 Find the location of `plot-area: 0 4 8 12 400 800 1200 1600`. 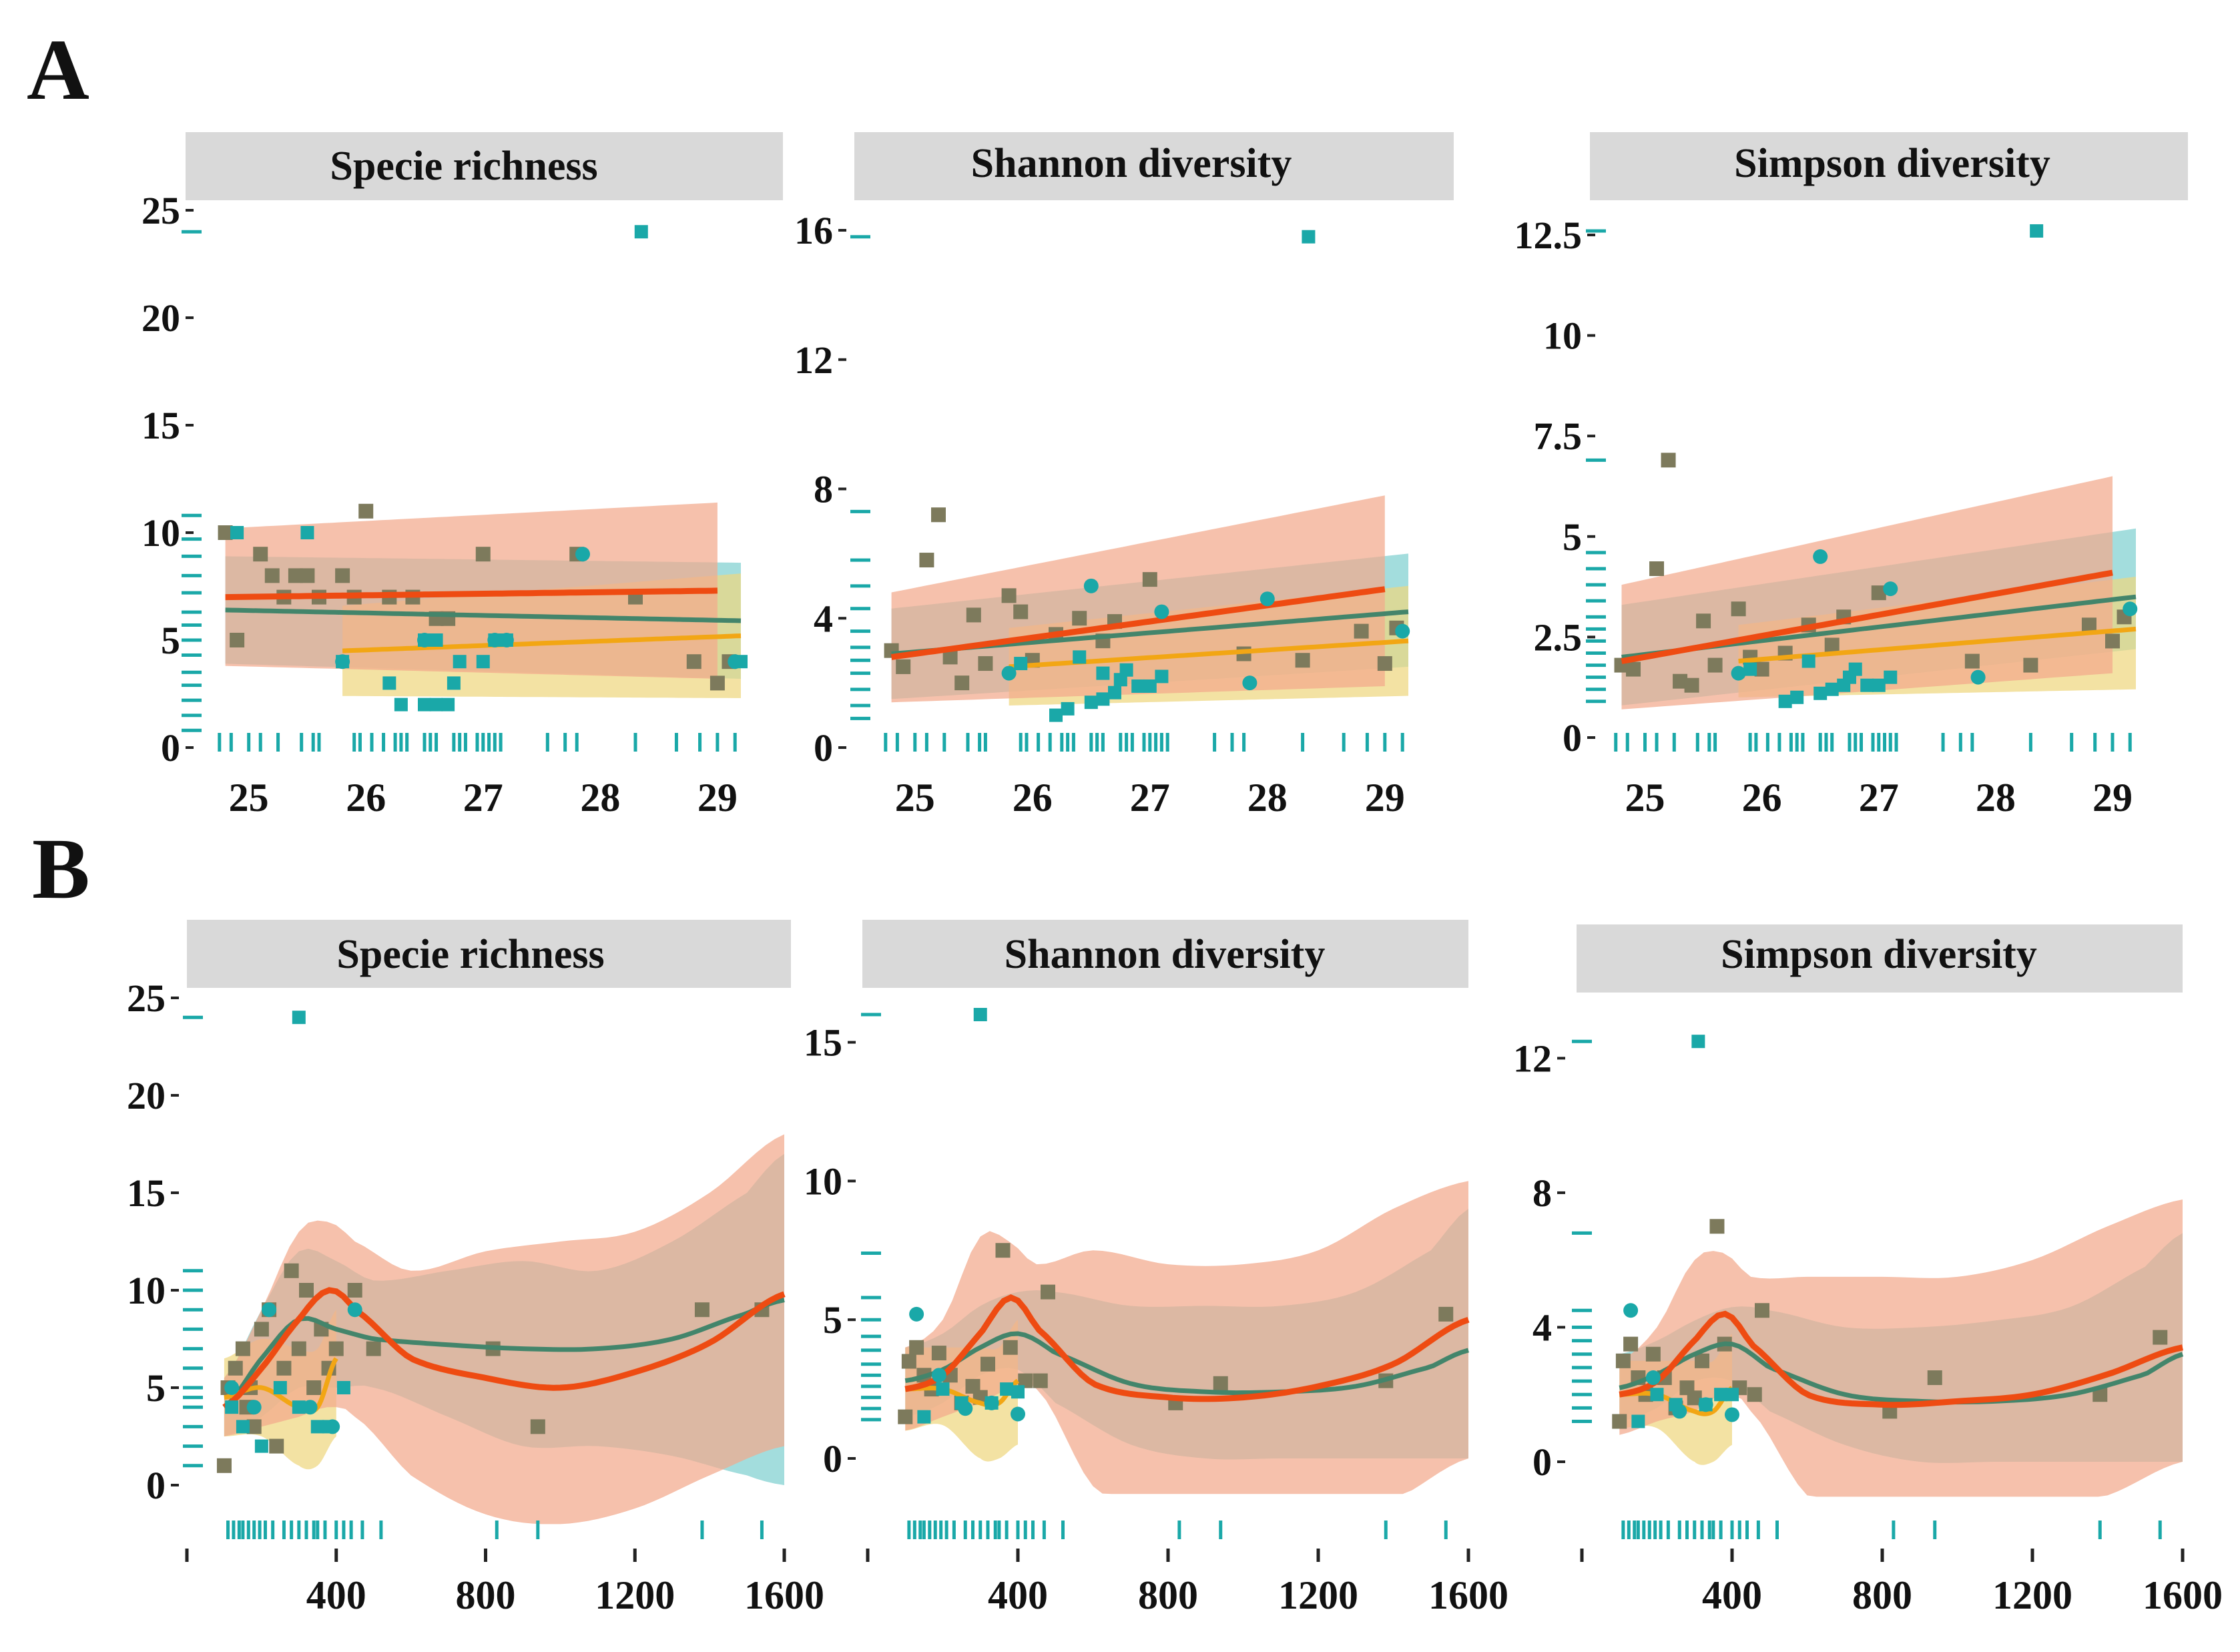

plot-area: 0 4 8 12 400 800 1200 1600 is located at coordinates (1868, 1326).